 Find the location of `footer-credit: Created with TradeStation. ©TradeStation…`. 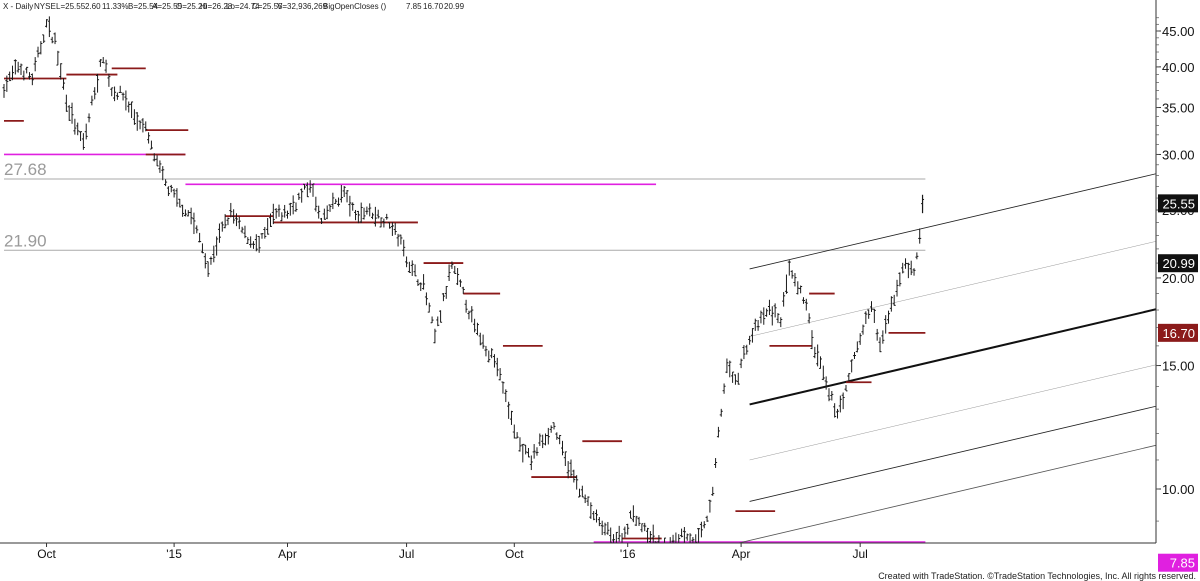

footer-credit: Created with TradeStation. ©TradeStation… is located at coordinates (1037, 576).